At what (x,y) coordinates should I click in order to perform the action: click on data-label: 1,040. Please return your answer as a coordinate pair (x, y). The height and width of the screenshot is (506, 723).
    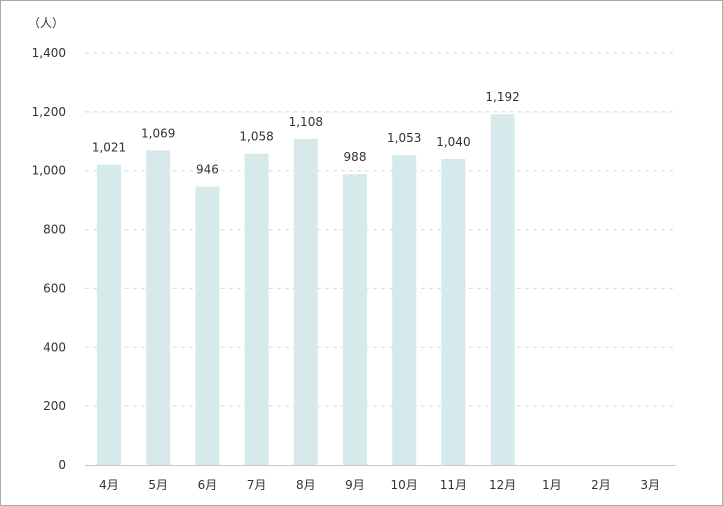
    Looking at the image, I should click on (453, 142).